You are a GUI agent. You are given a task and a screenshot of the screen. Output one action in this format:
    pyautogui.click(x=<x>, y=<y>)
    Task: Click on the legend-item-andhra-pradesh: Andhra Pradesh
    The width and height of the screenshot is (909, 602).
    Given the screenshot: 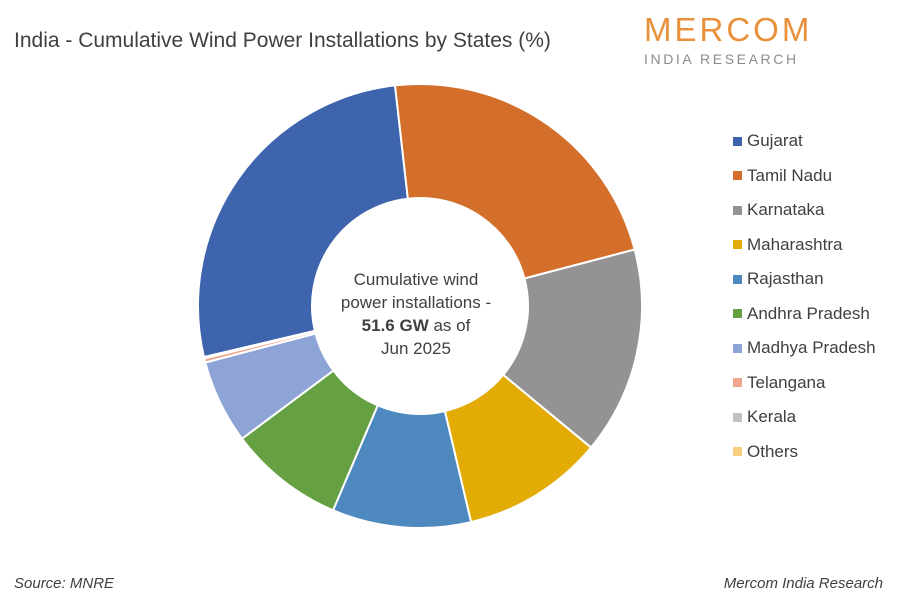 What is the action you would take?
    pyautogui.click(x=804, y=314)
    